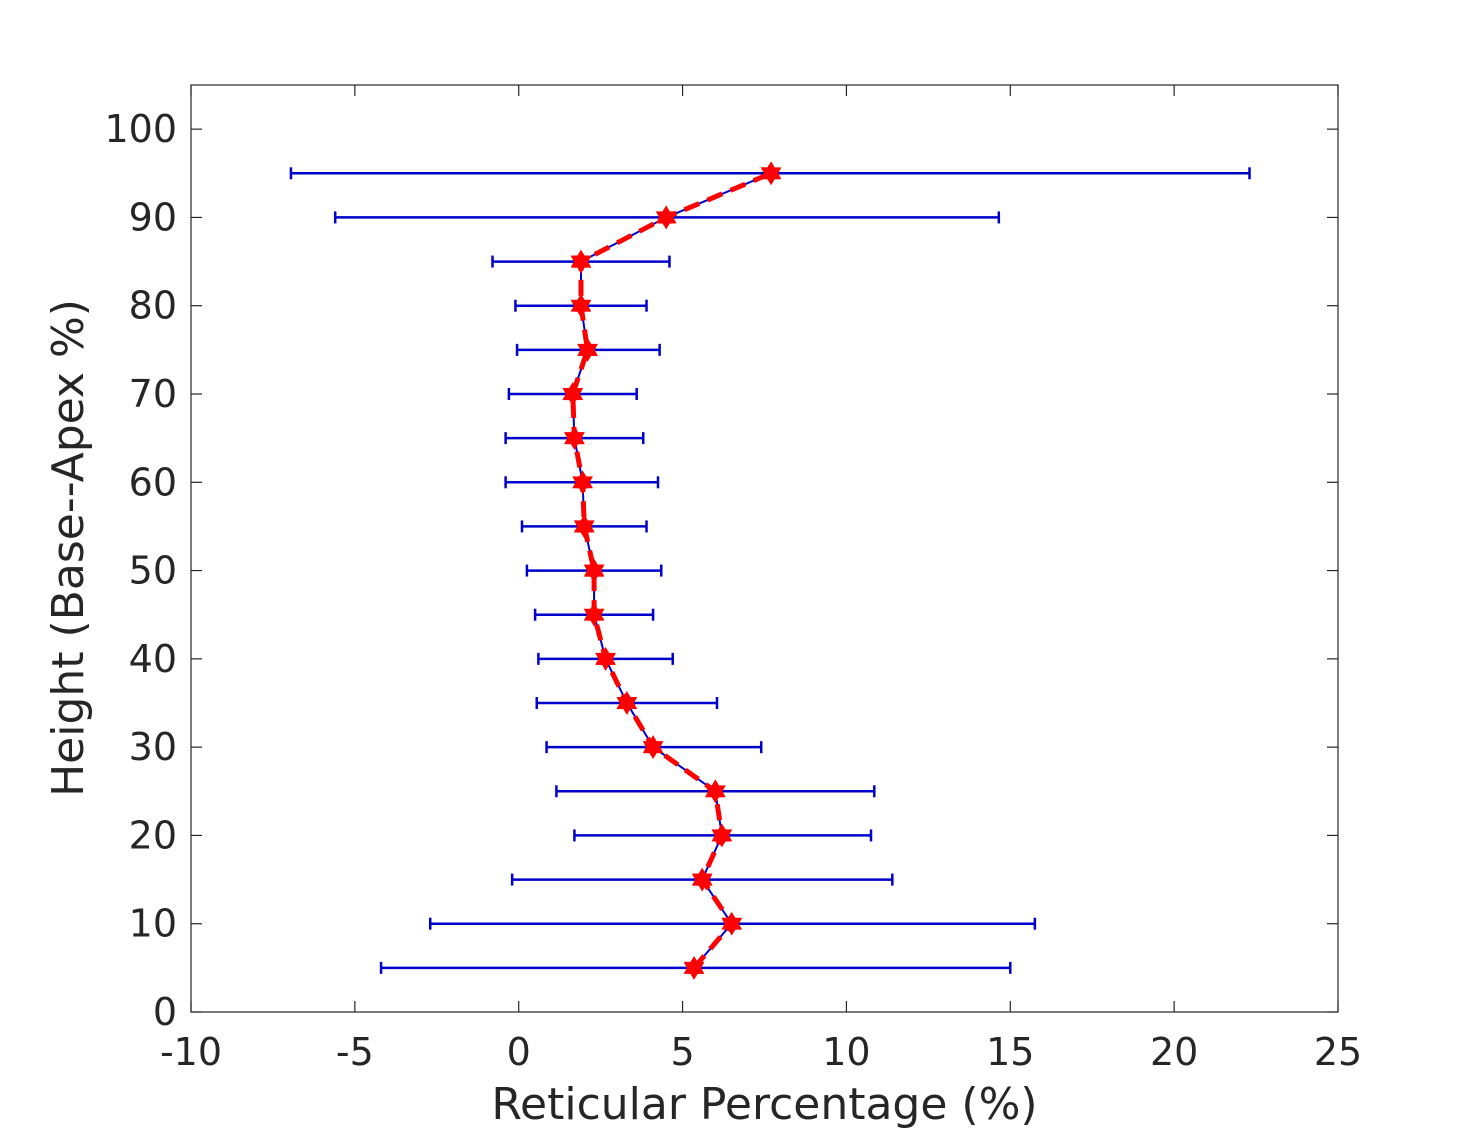 The width and height of the screenshot is (1480, 1138). I want to click on y-tick-label: 50, so click(153, 571).